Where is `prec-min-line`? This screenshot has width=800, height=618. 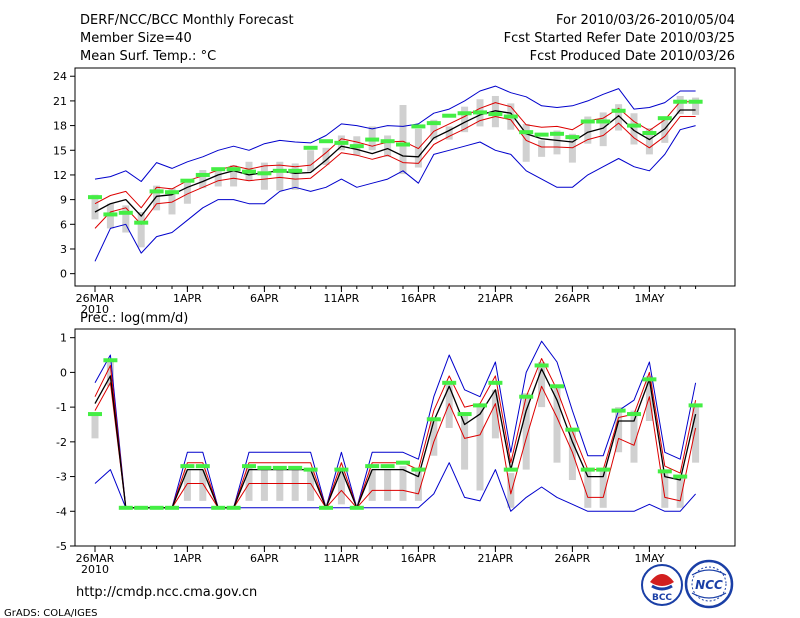 prec-min-line is located at coordinates (395, 487).